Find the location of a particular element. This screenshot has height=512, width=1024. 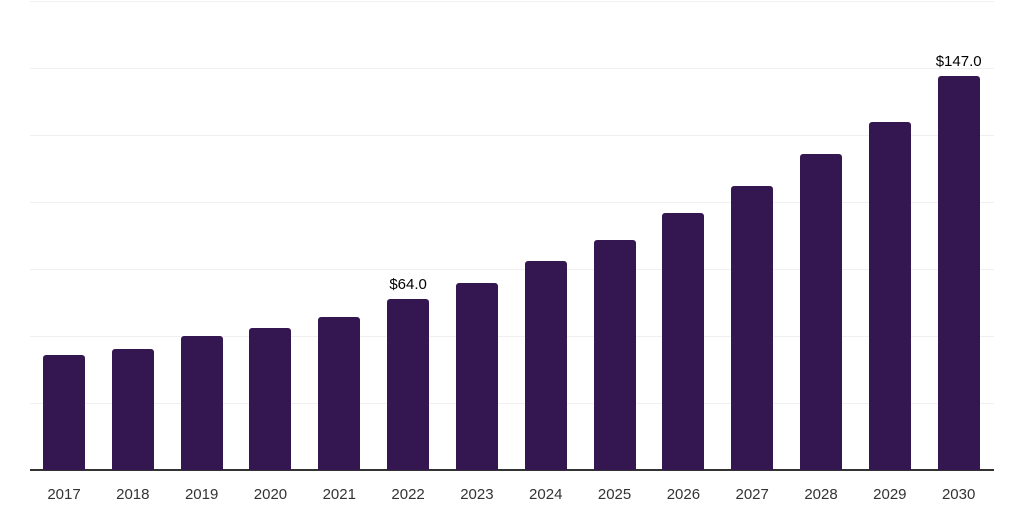

x-tick-label: 2020 is located at coordinates (270, 494).